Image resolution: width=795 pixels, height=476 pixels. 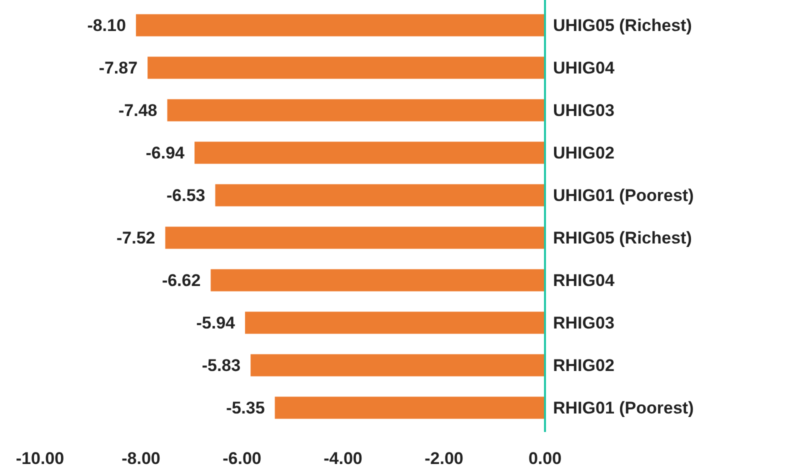 What do you see at coordinates (166, 153) in the screenshot?
I see `data-label: -6.94` at bounding box center [166, 153].